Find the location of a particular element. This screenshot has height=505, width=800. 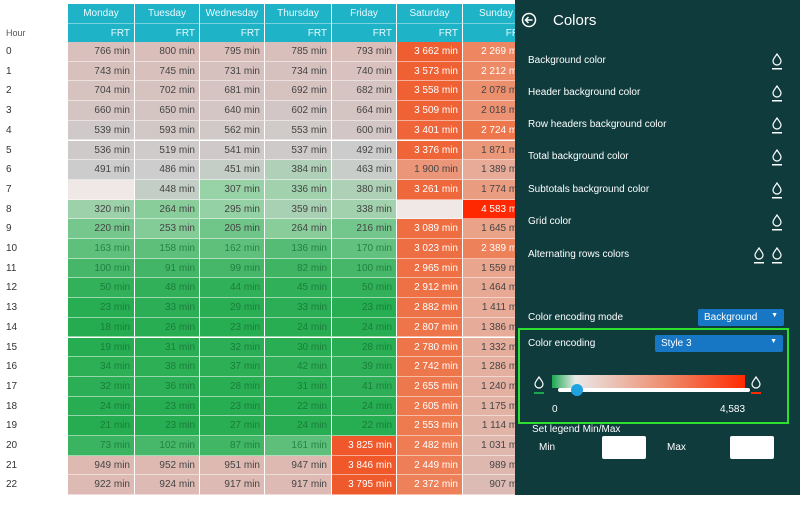

cell: 3 023 min is located at coordinates (430, 249).